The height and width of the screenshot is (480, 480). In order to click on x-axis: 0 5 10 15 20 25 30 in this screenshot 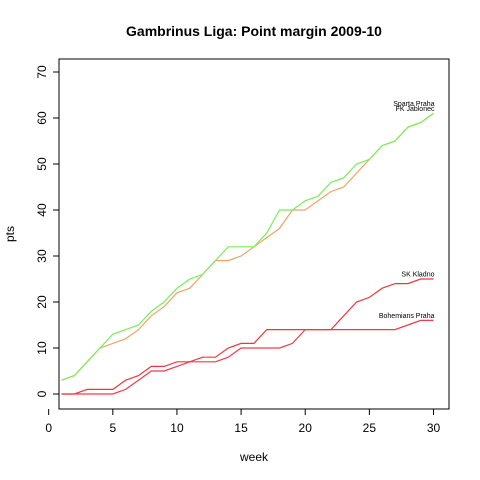, I will do `click(242, 422)`.